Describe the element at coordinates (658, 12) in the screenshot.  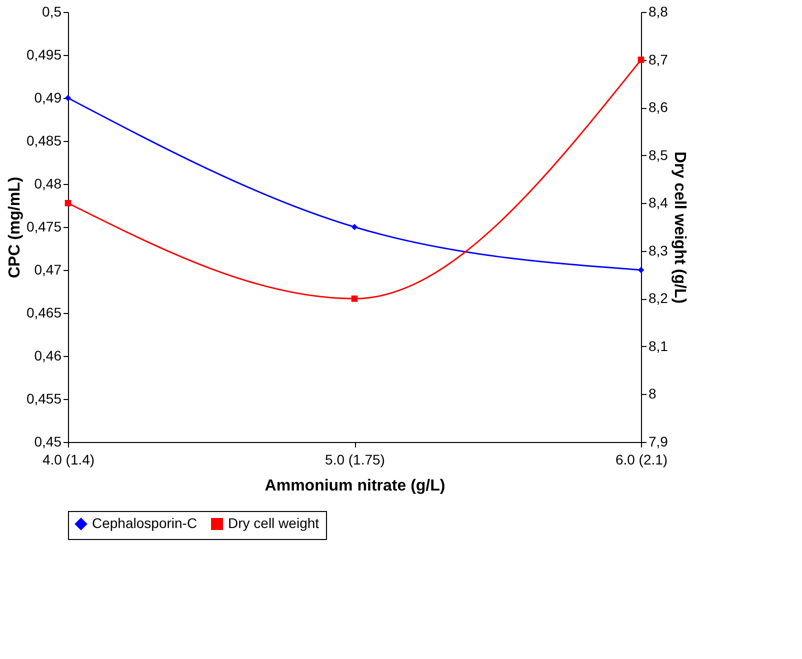
I see `y2-tick-label: 8,8` at that location.